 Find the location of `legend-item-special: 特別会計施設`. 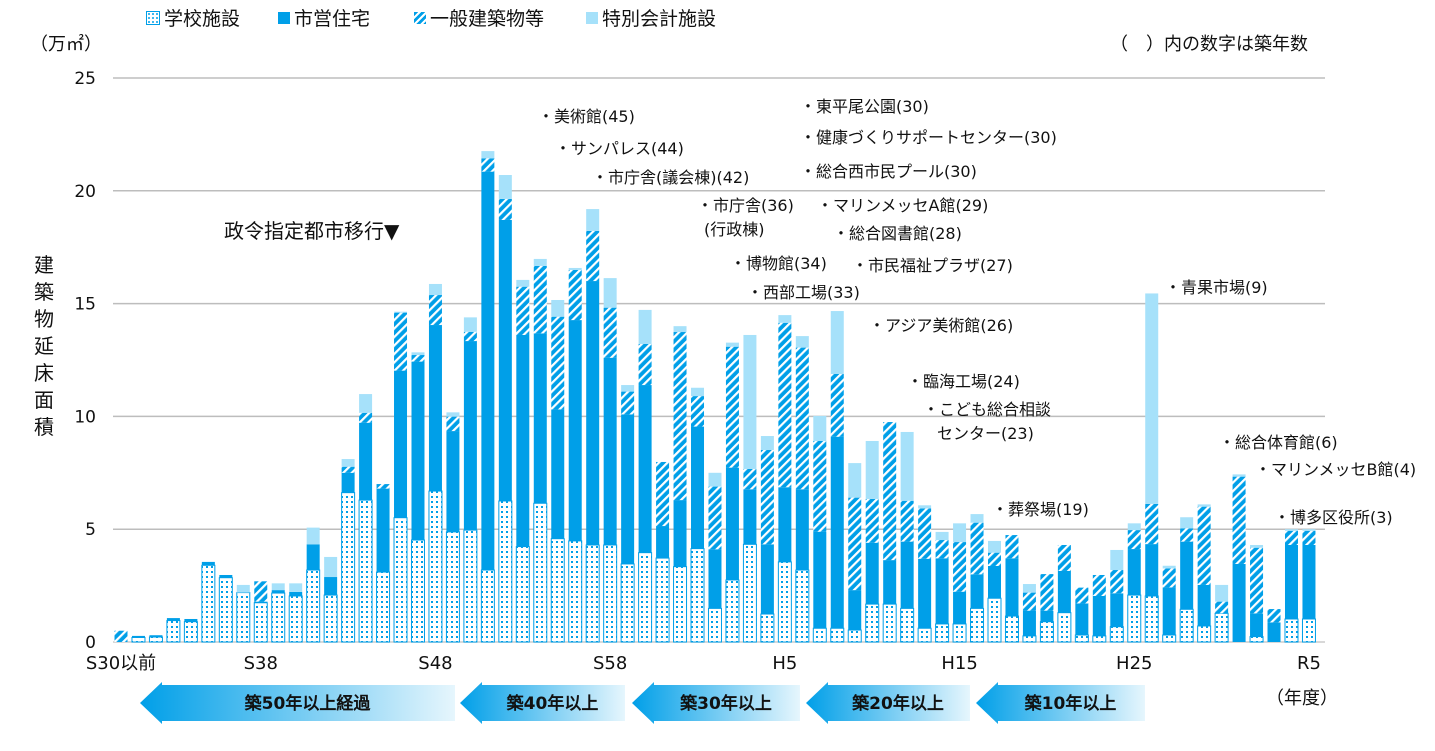

legend-item-special: 特別会計施設 is located at coordinates (651, 17).